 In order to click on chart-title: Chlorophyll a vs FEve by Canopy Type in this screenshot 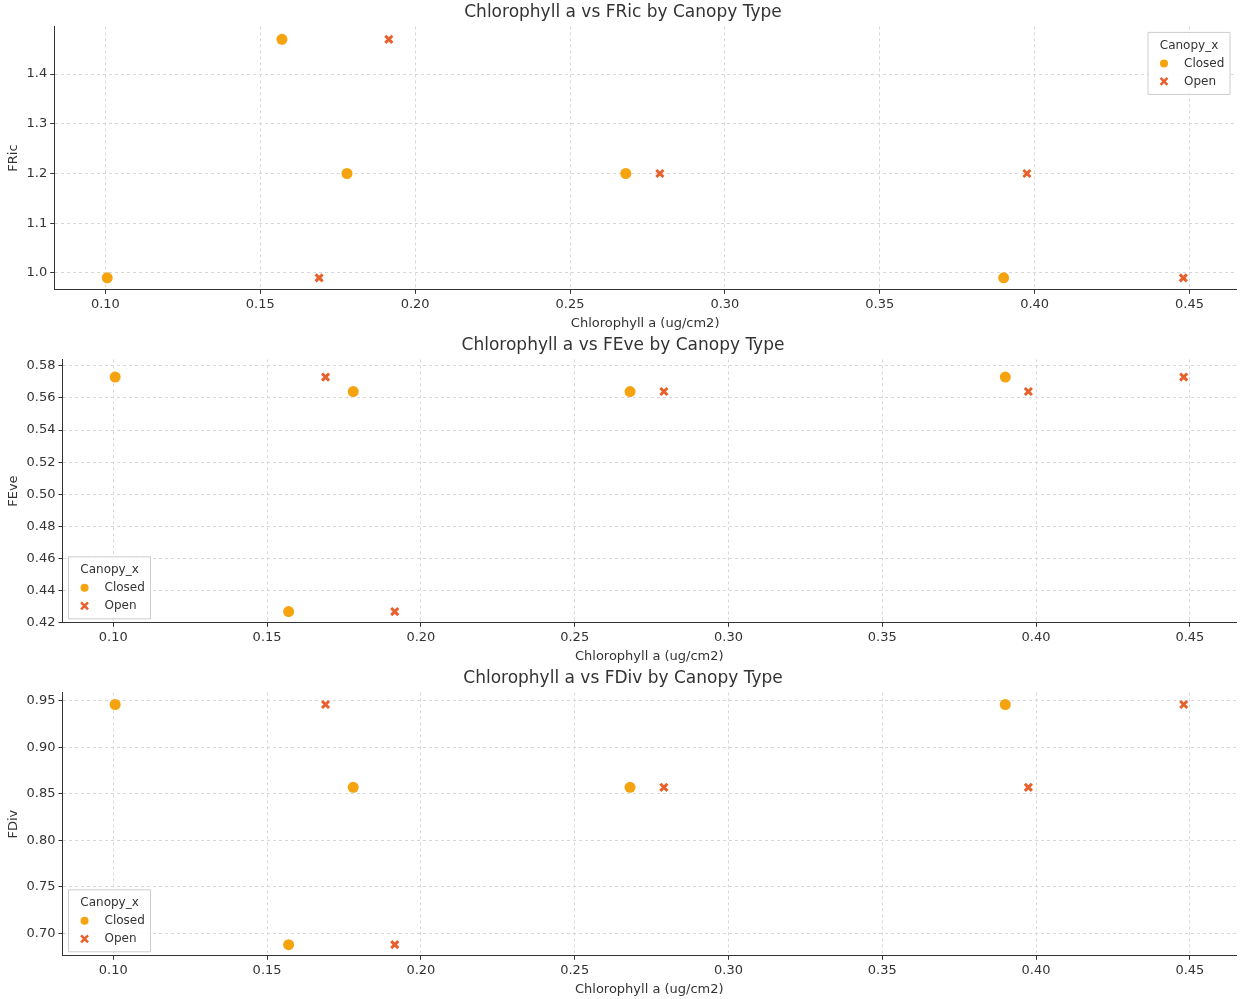, I will do `click(623, 343)`.